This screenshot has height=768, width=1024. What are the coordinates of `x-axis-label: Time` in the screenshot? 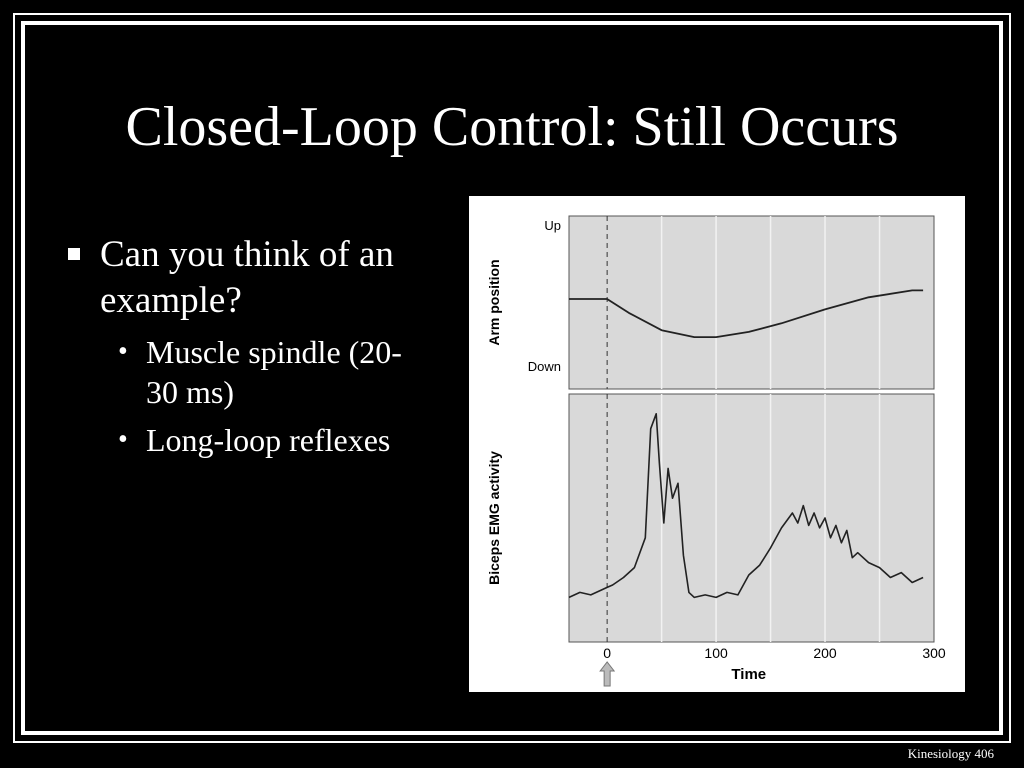 It's located at (748, 674).